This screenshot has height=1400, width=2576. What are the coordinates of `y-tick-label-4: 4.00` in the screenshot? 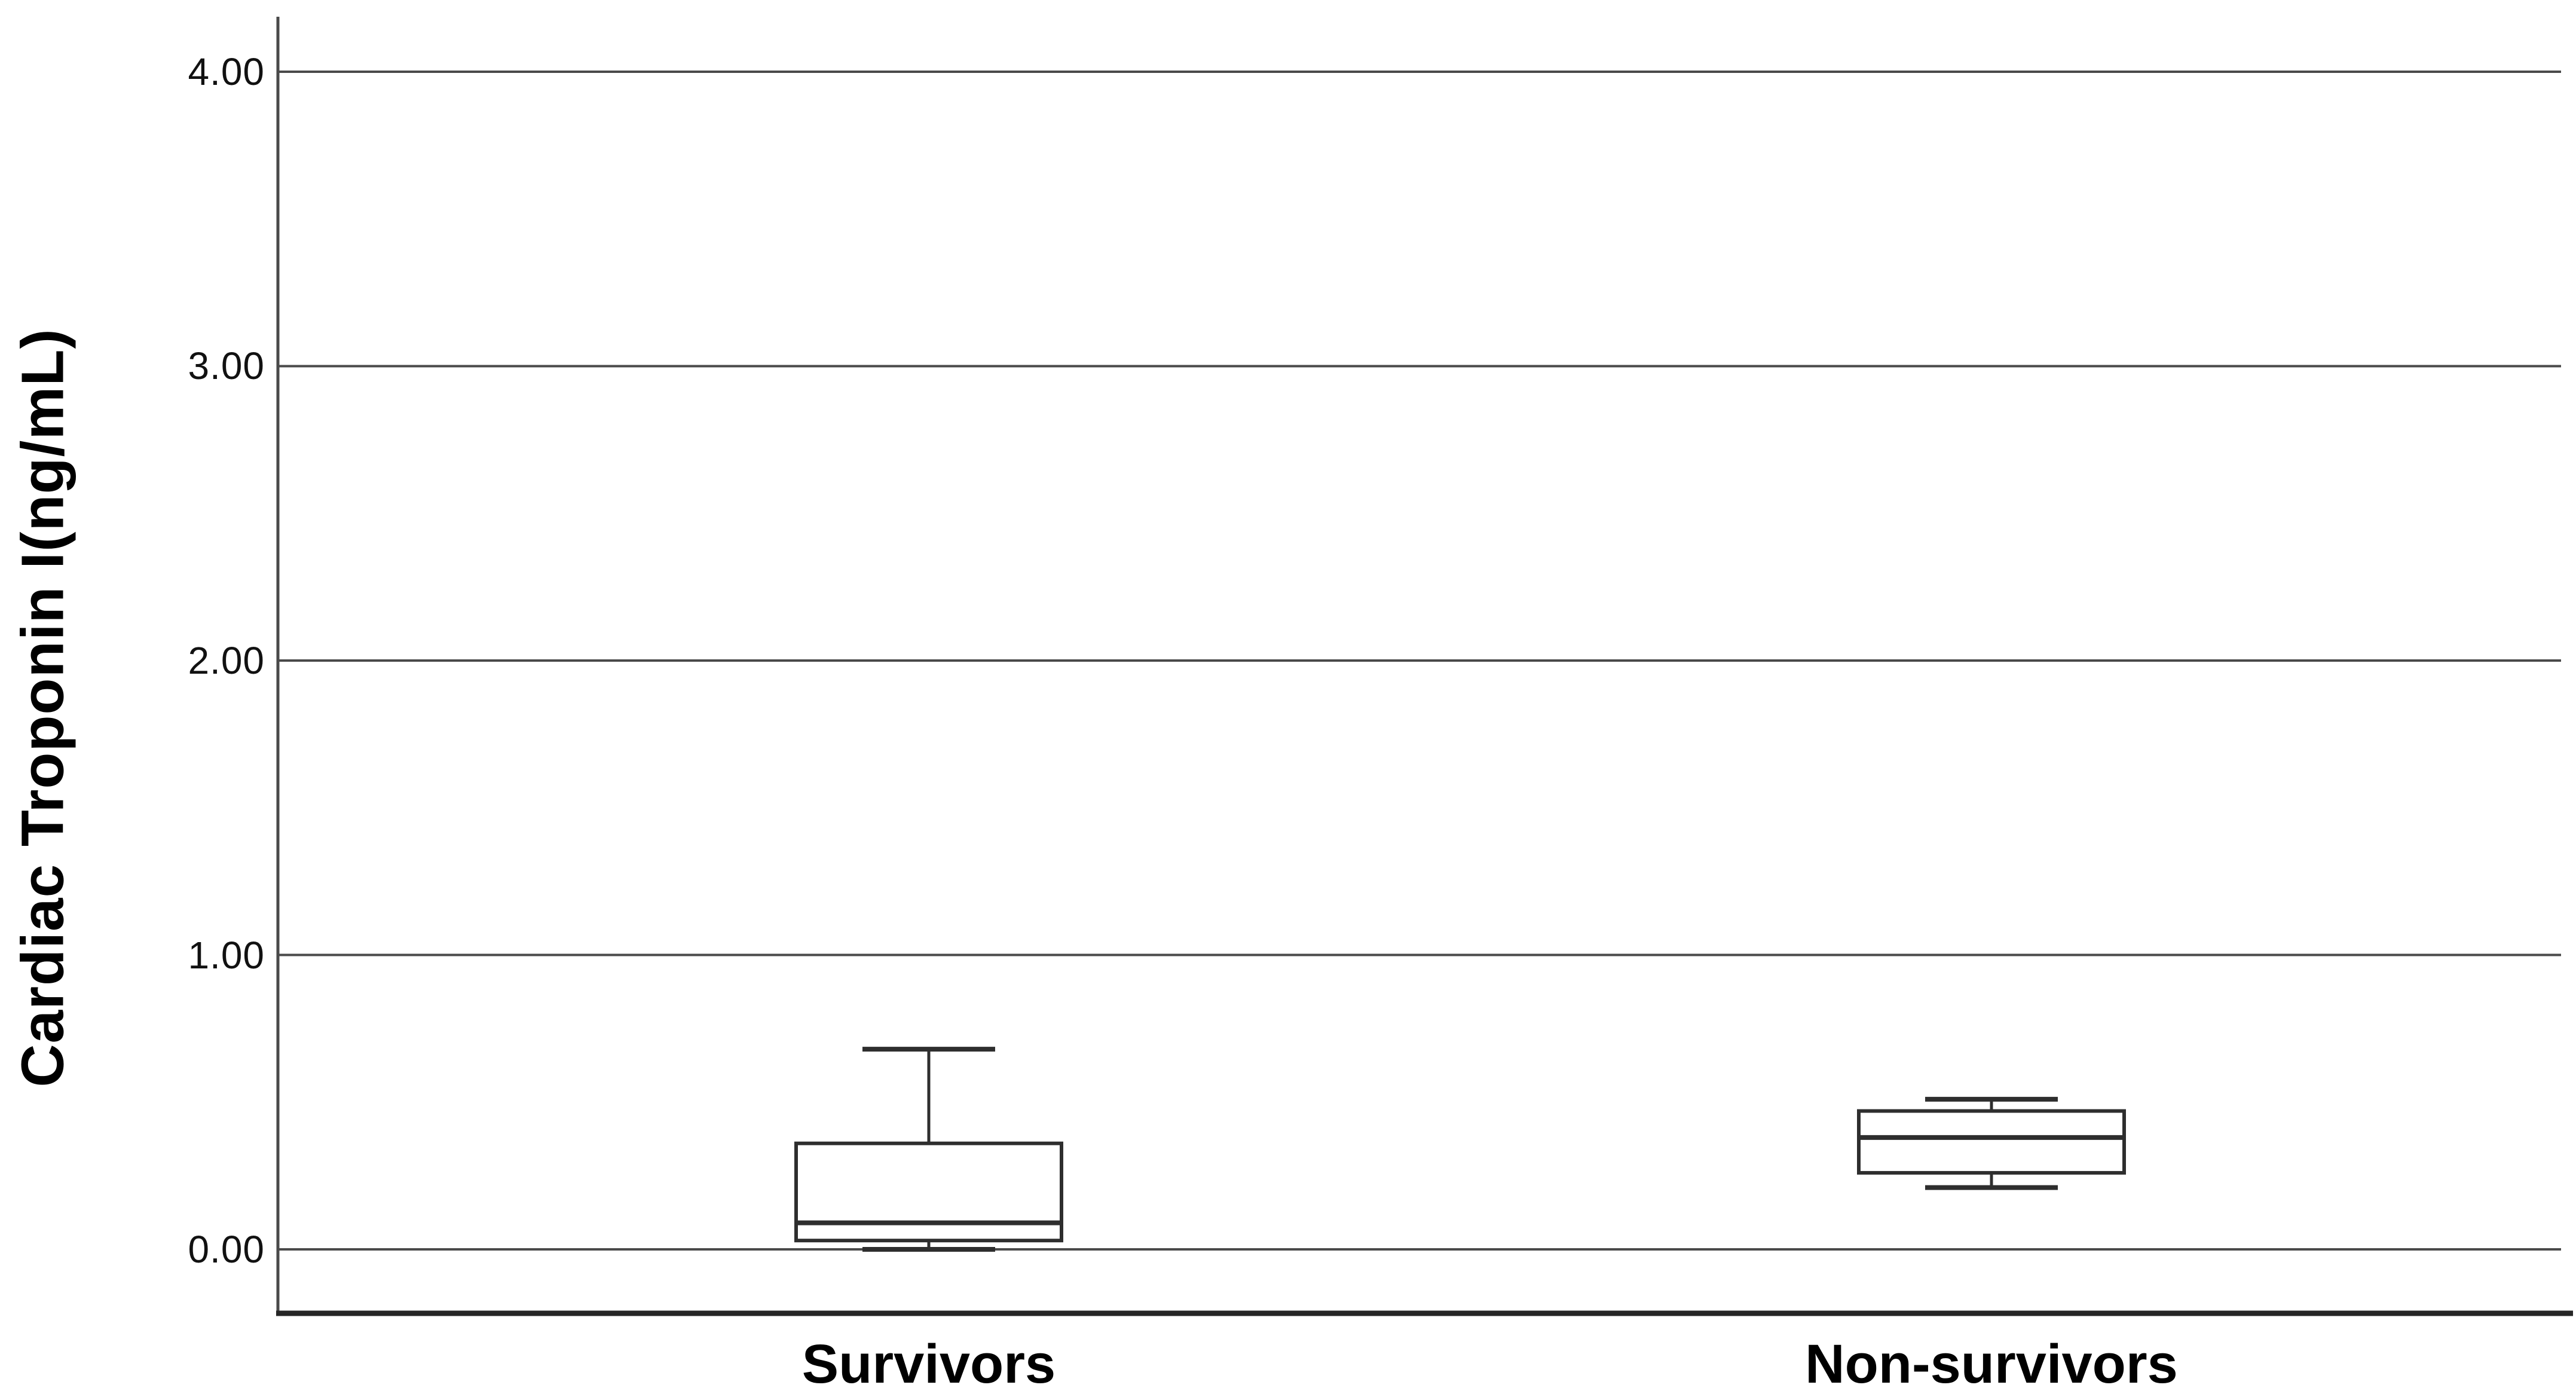 It's located at (226, 71).